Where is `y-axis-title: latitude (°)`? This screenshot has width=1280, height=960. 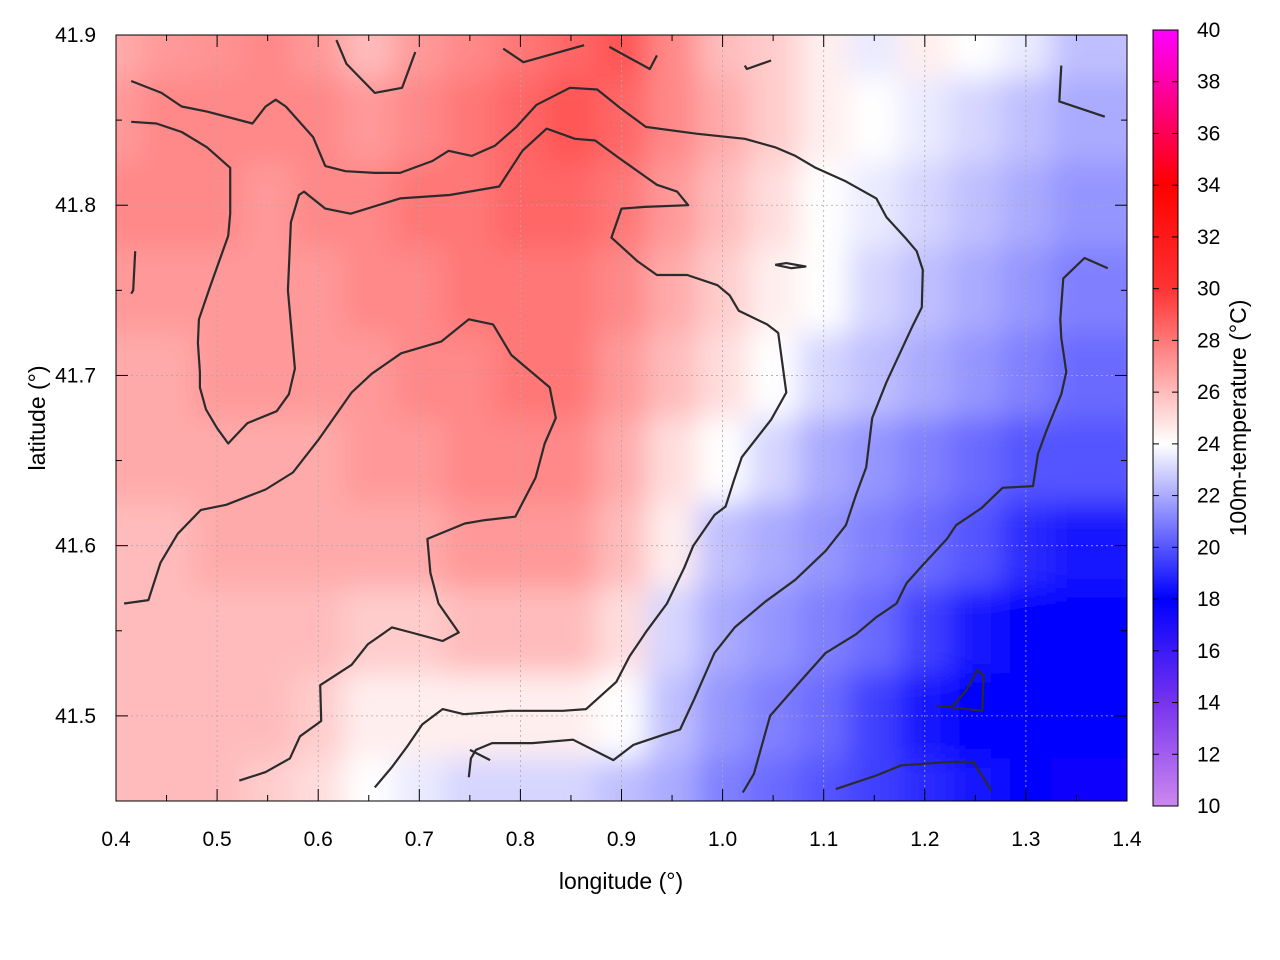 y-axis-title: latitude (°) is located at coordinates (37, 417).